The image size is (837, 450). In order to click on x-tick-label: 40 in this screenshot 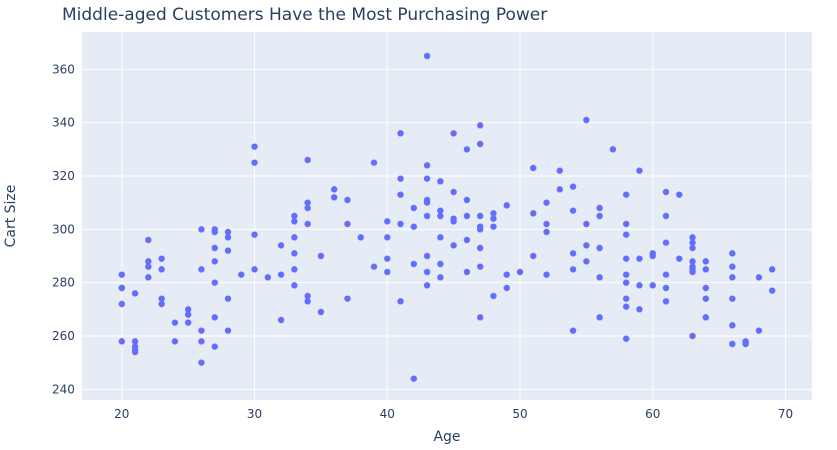, I will do `click(387, 414)`.